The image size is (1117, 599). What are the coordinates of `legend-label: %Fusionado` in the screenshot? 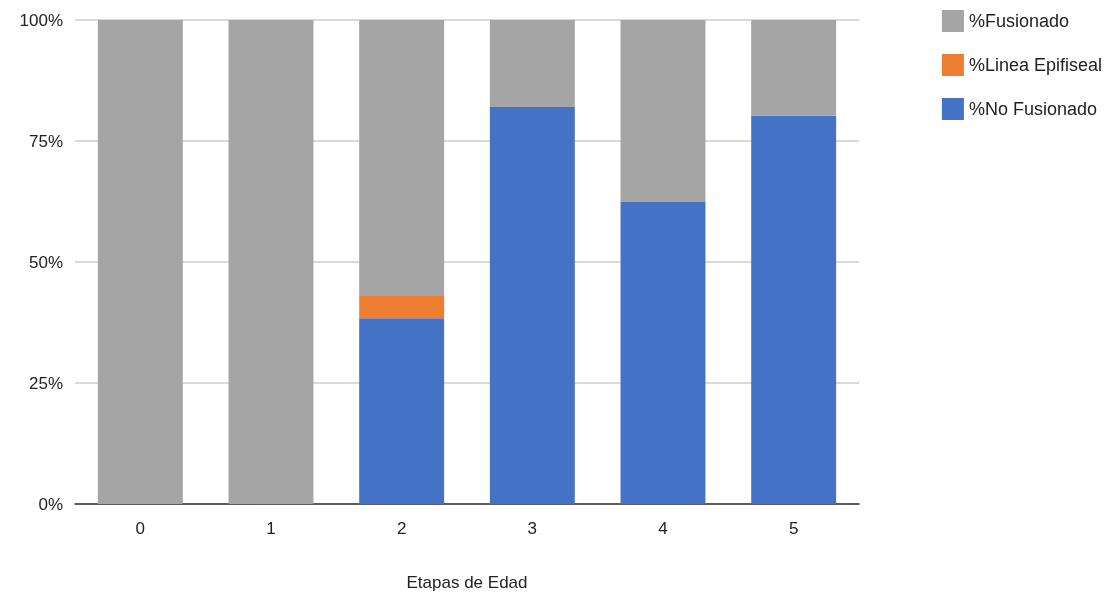 It's located at (1018, 21).